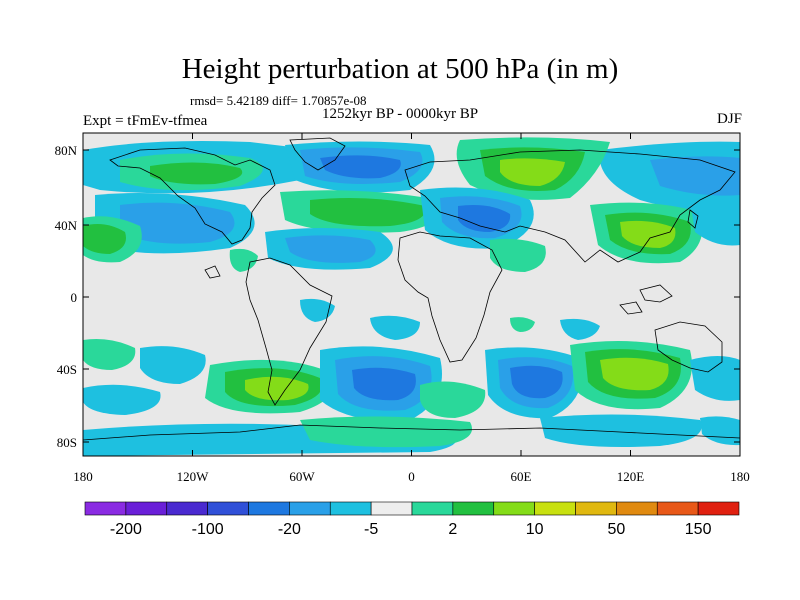 The width and height of the screenshot is (800, 600). Describe the element at coordinates (126, 529) in the screenshot. I see `colorbar-label: -200` at that location.